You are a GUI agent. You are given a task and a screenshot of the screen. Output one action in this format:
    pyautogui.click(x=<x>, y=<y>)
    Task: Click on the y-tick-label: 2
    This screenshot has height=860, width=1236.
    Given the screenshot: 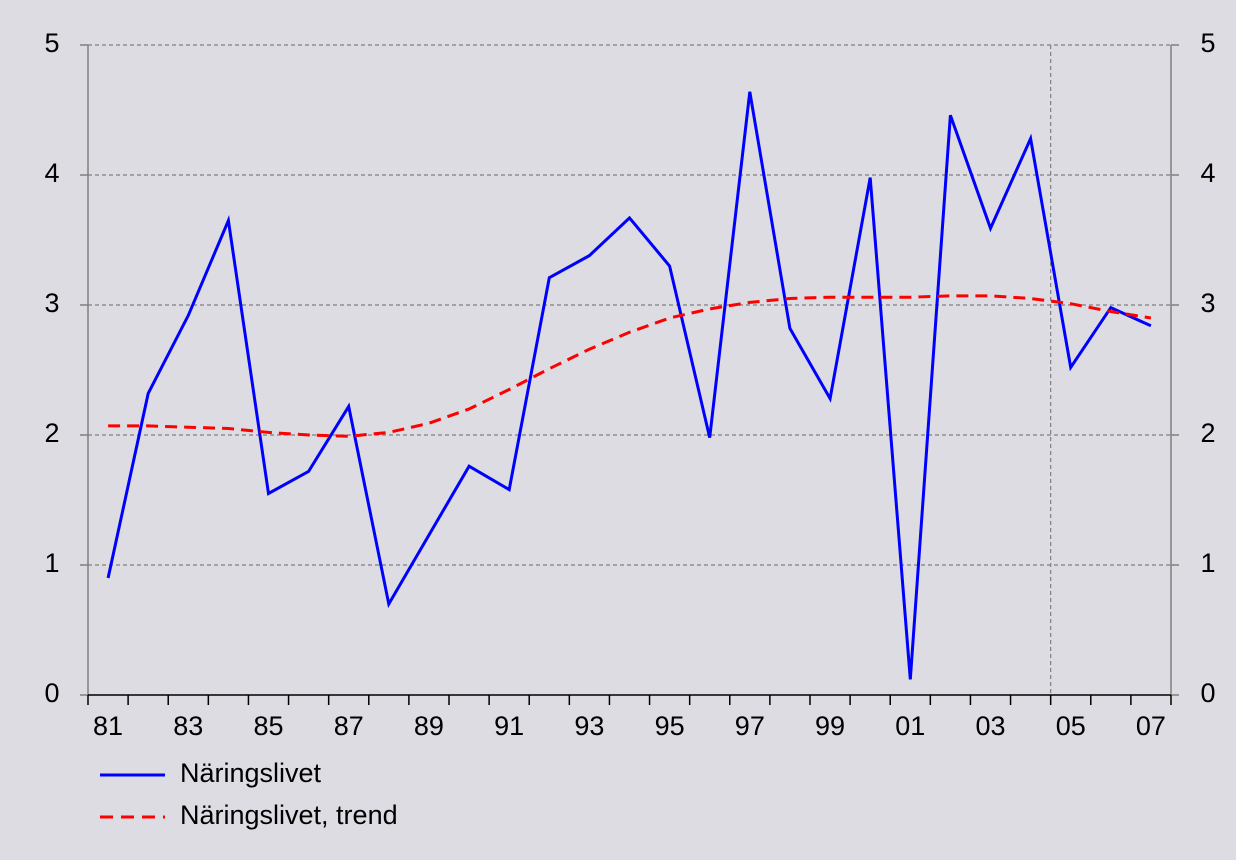 What is the action you would take?
    pyautogui.click(x=51, y=433)
    